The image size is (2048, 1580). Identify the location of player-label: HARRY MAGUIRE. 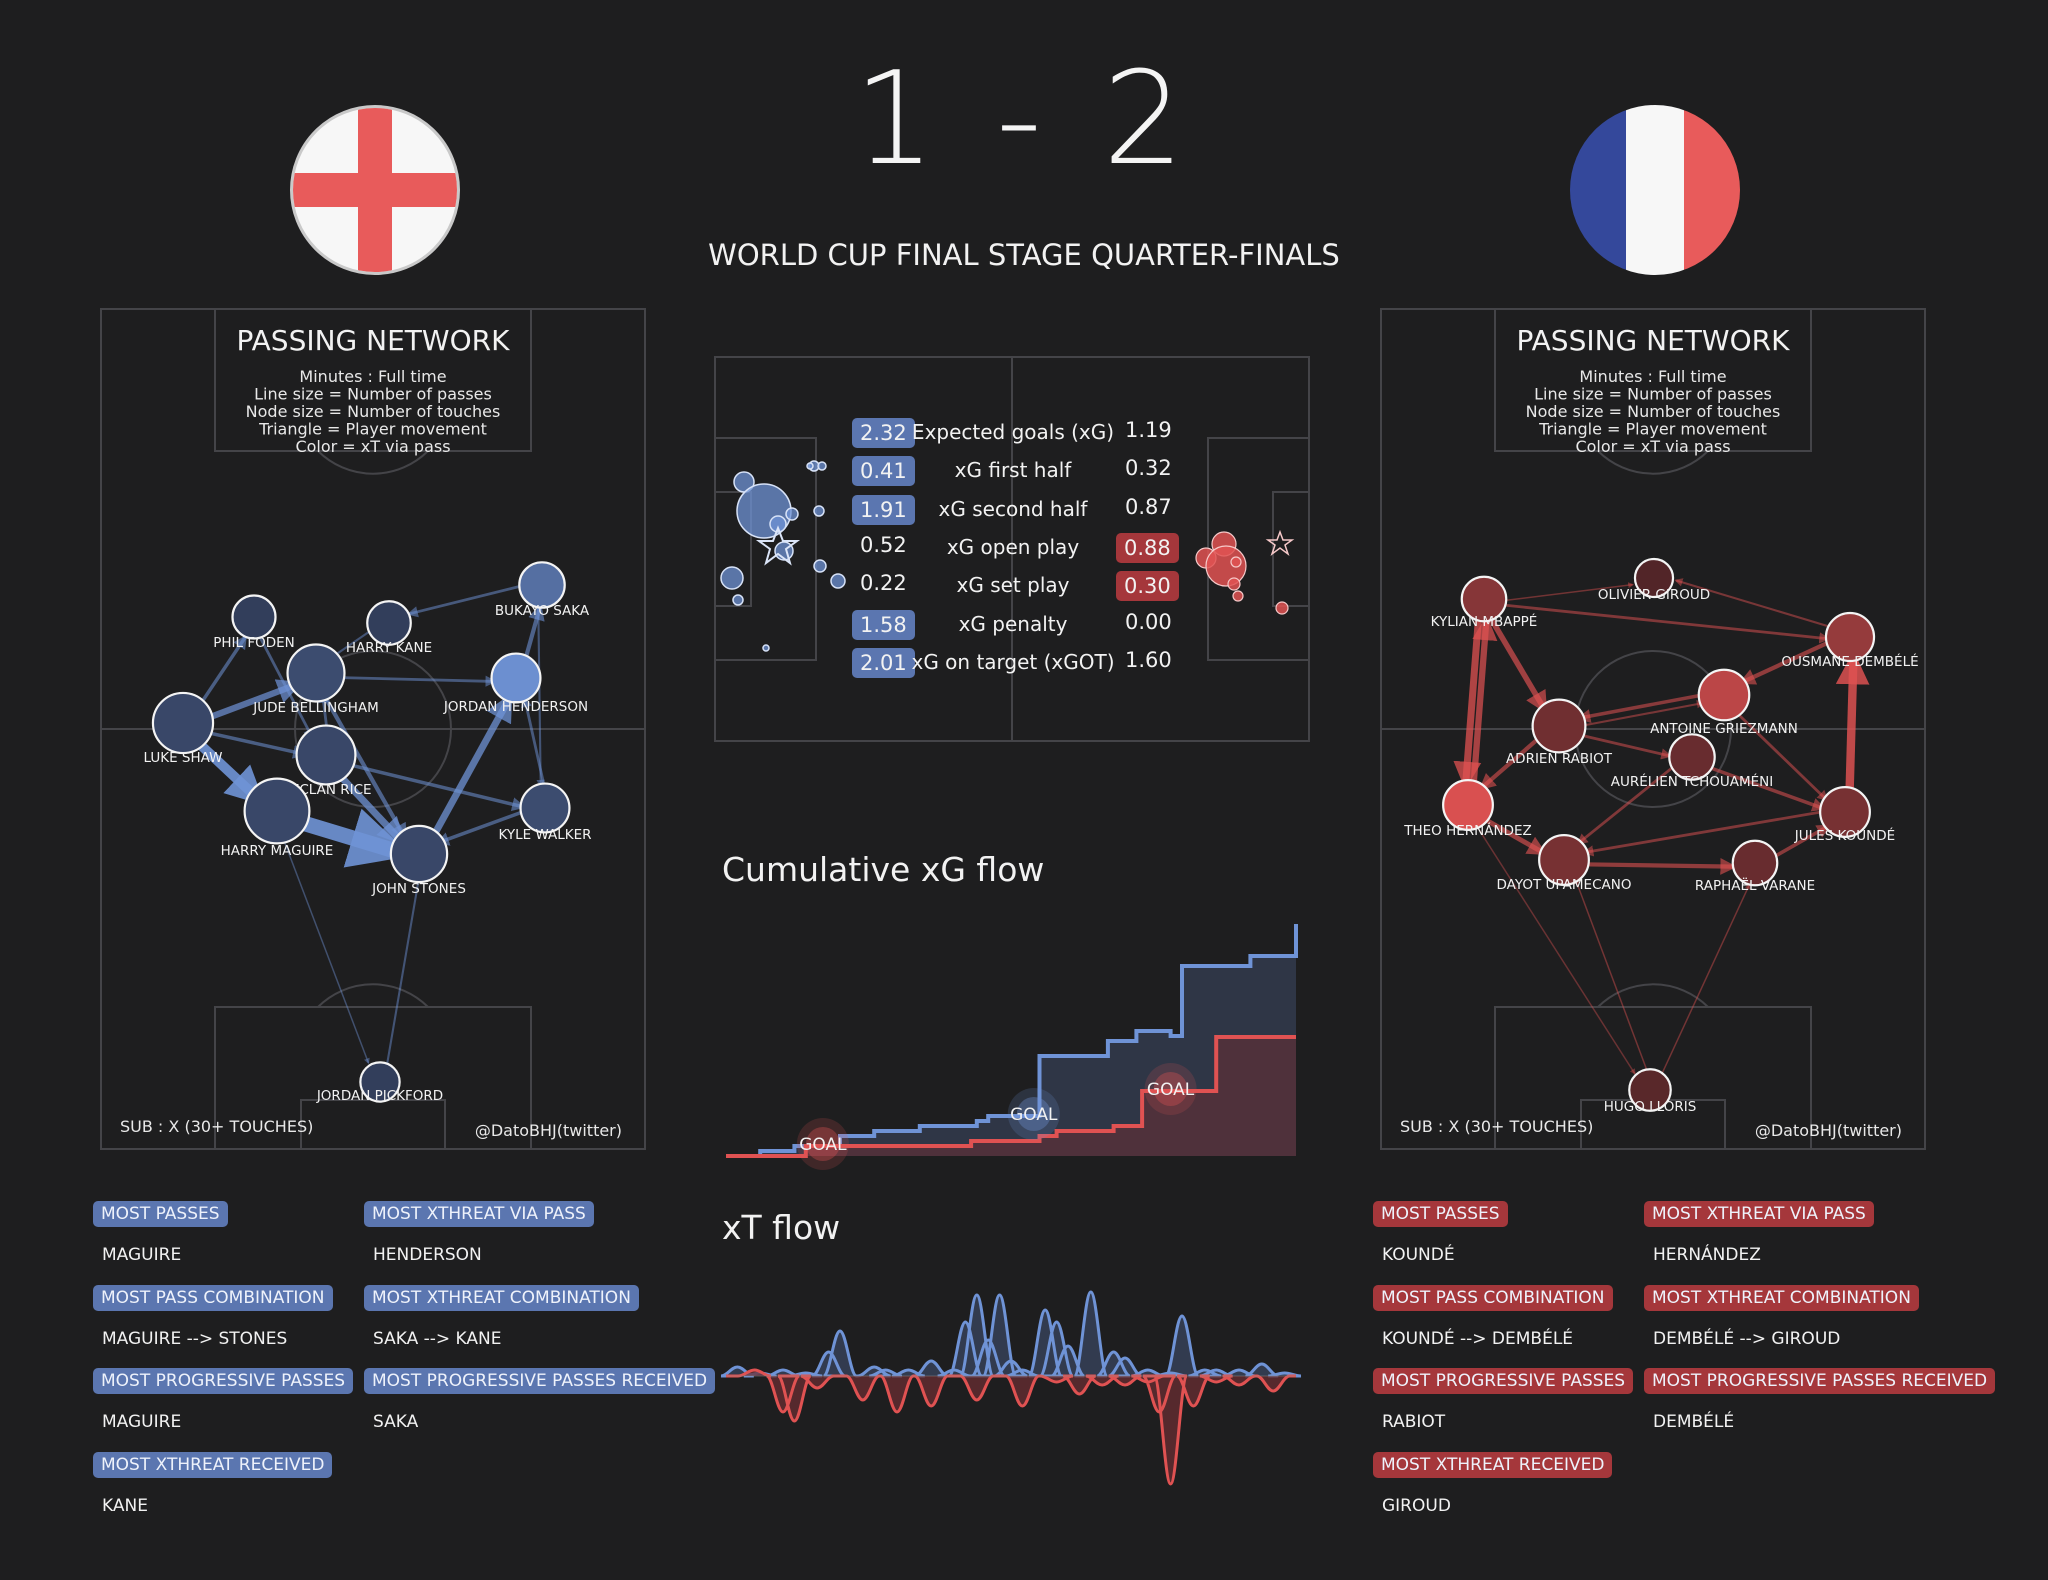
(277, 851).